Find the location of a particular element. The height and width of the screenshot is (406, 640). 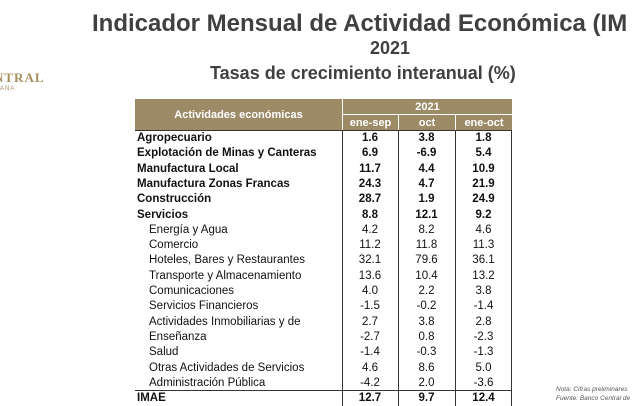

row-label: Otras Actividades de Servicios is located at coordinates (227, 367).